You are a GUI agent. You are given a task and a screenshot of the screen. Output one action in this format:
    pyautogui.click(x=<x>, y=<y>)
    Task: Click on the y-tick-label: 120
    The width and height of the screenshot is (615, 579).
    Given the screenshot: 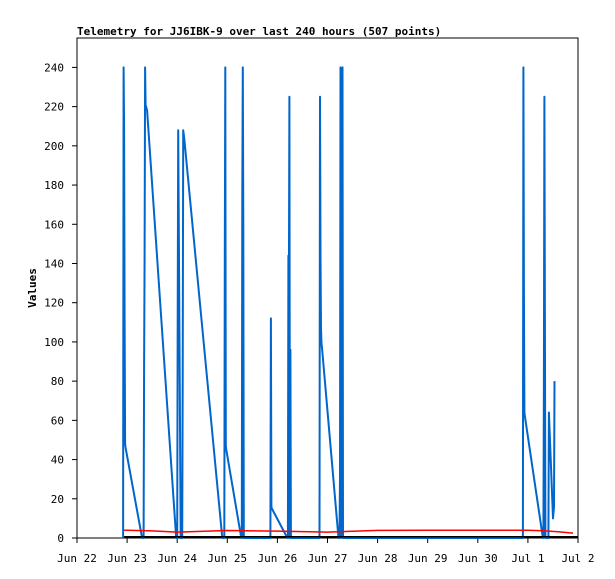 What is the action you would take?
    pyautogui.click(x=54, y=303)
    